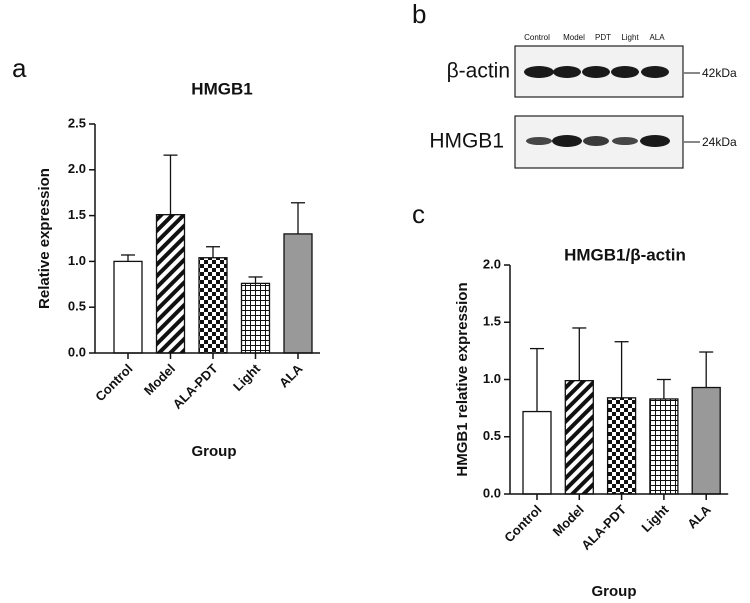 The height and width of the screenshot is (603, 750). What do you see at coordinates (719, 142) in the screenshot?
I see `size-label: 24kDa` at bounding box center [719, 142].